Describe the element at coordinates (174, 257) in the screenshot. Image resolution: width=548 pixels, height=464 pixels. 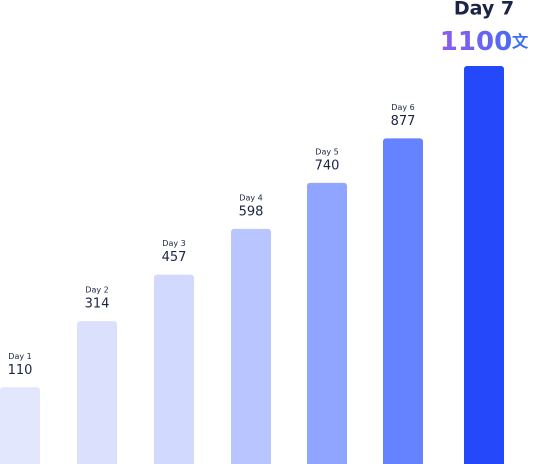
I see `value-label: 457` at that location.